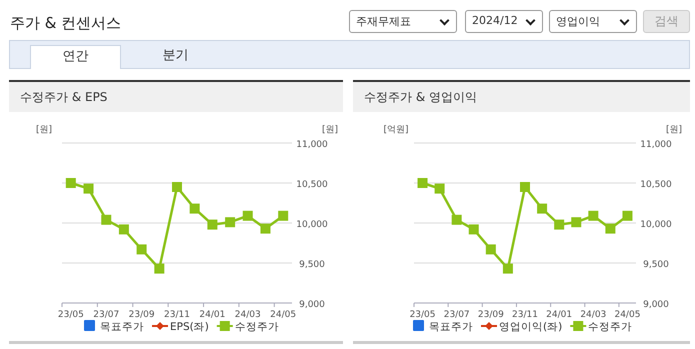 The height and width of the screenshot is (349, 695). What do you see at coordinates (189, 327) in the screenshot?
I see `legend-label: EPS(좌)` at bounding box center [189, 327].